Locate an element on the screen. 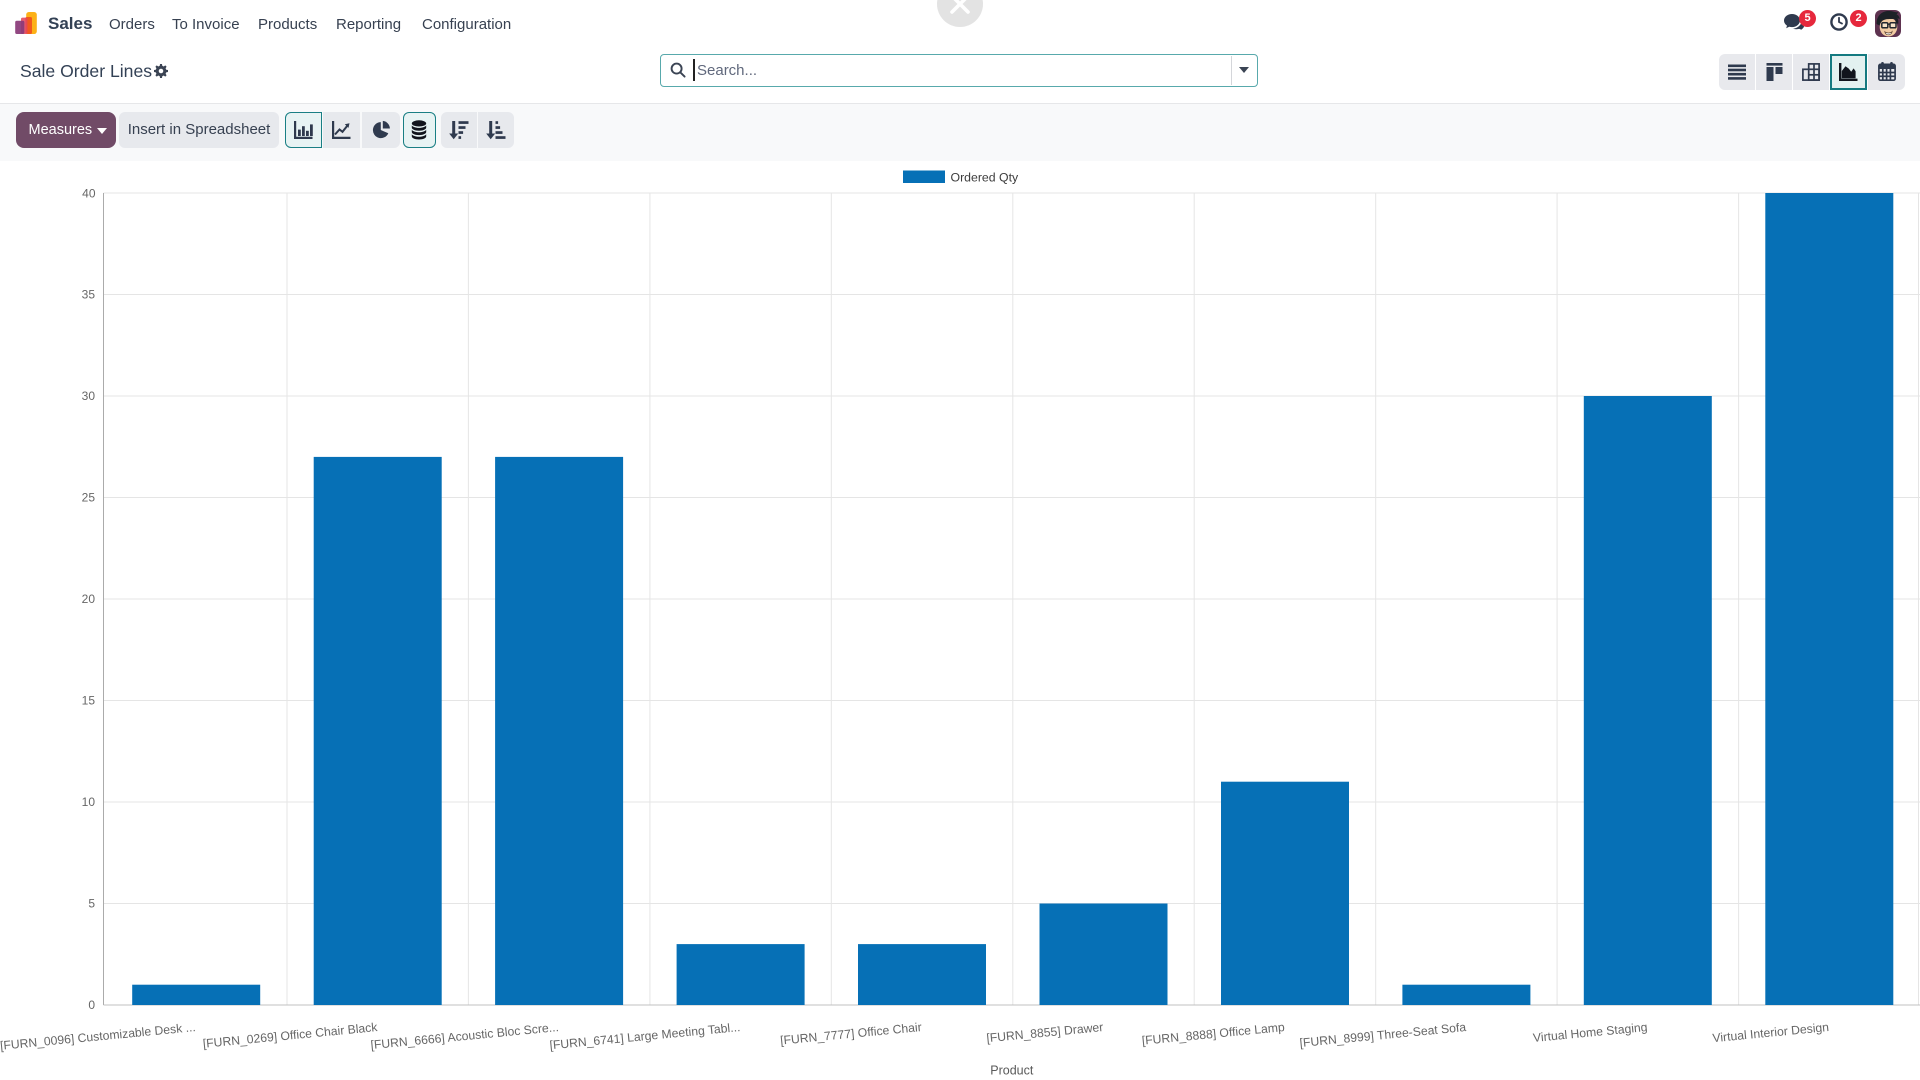 The height and width of the screenshot is (1080, 1920). svg-text: [FURN_0096] Customizable Desk is located at coordinates (98, 1036).